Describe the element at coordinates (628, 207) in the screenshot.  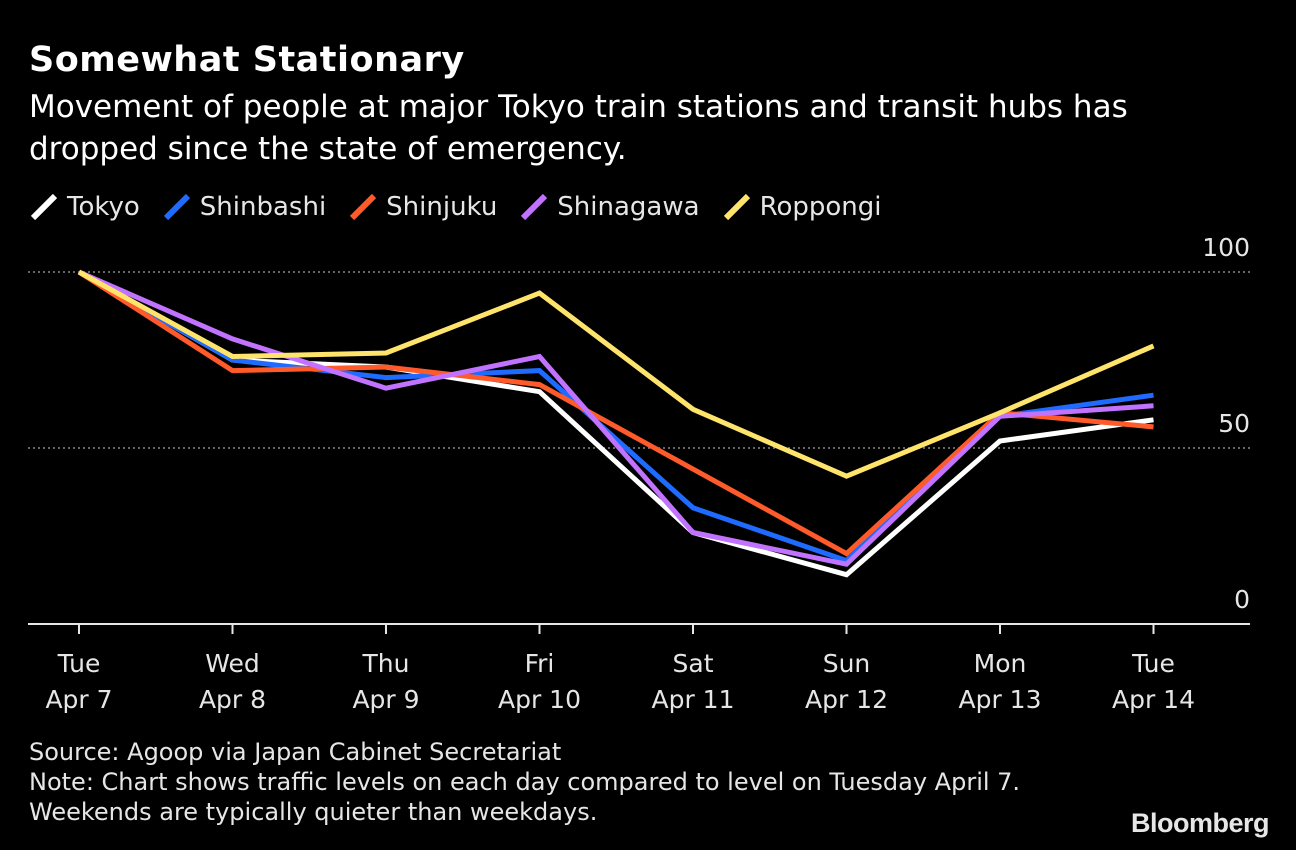
I see `legend-label-shinagawa: Shinagawa` at that location.